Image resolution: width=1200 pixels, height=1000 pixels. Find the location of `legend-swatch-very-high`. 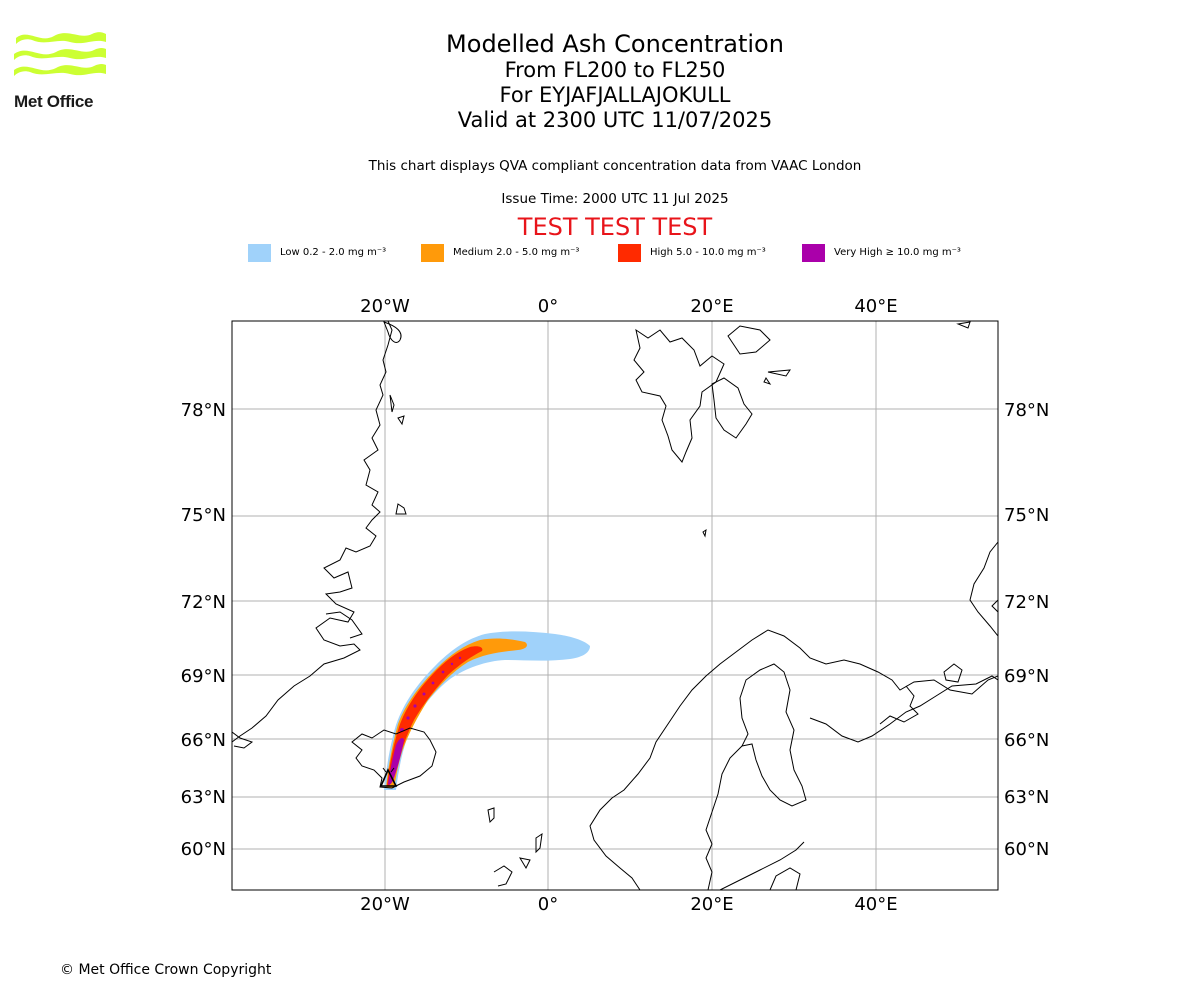

legend-swatch-very-high is located at coordinates (813, 253).